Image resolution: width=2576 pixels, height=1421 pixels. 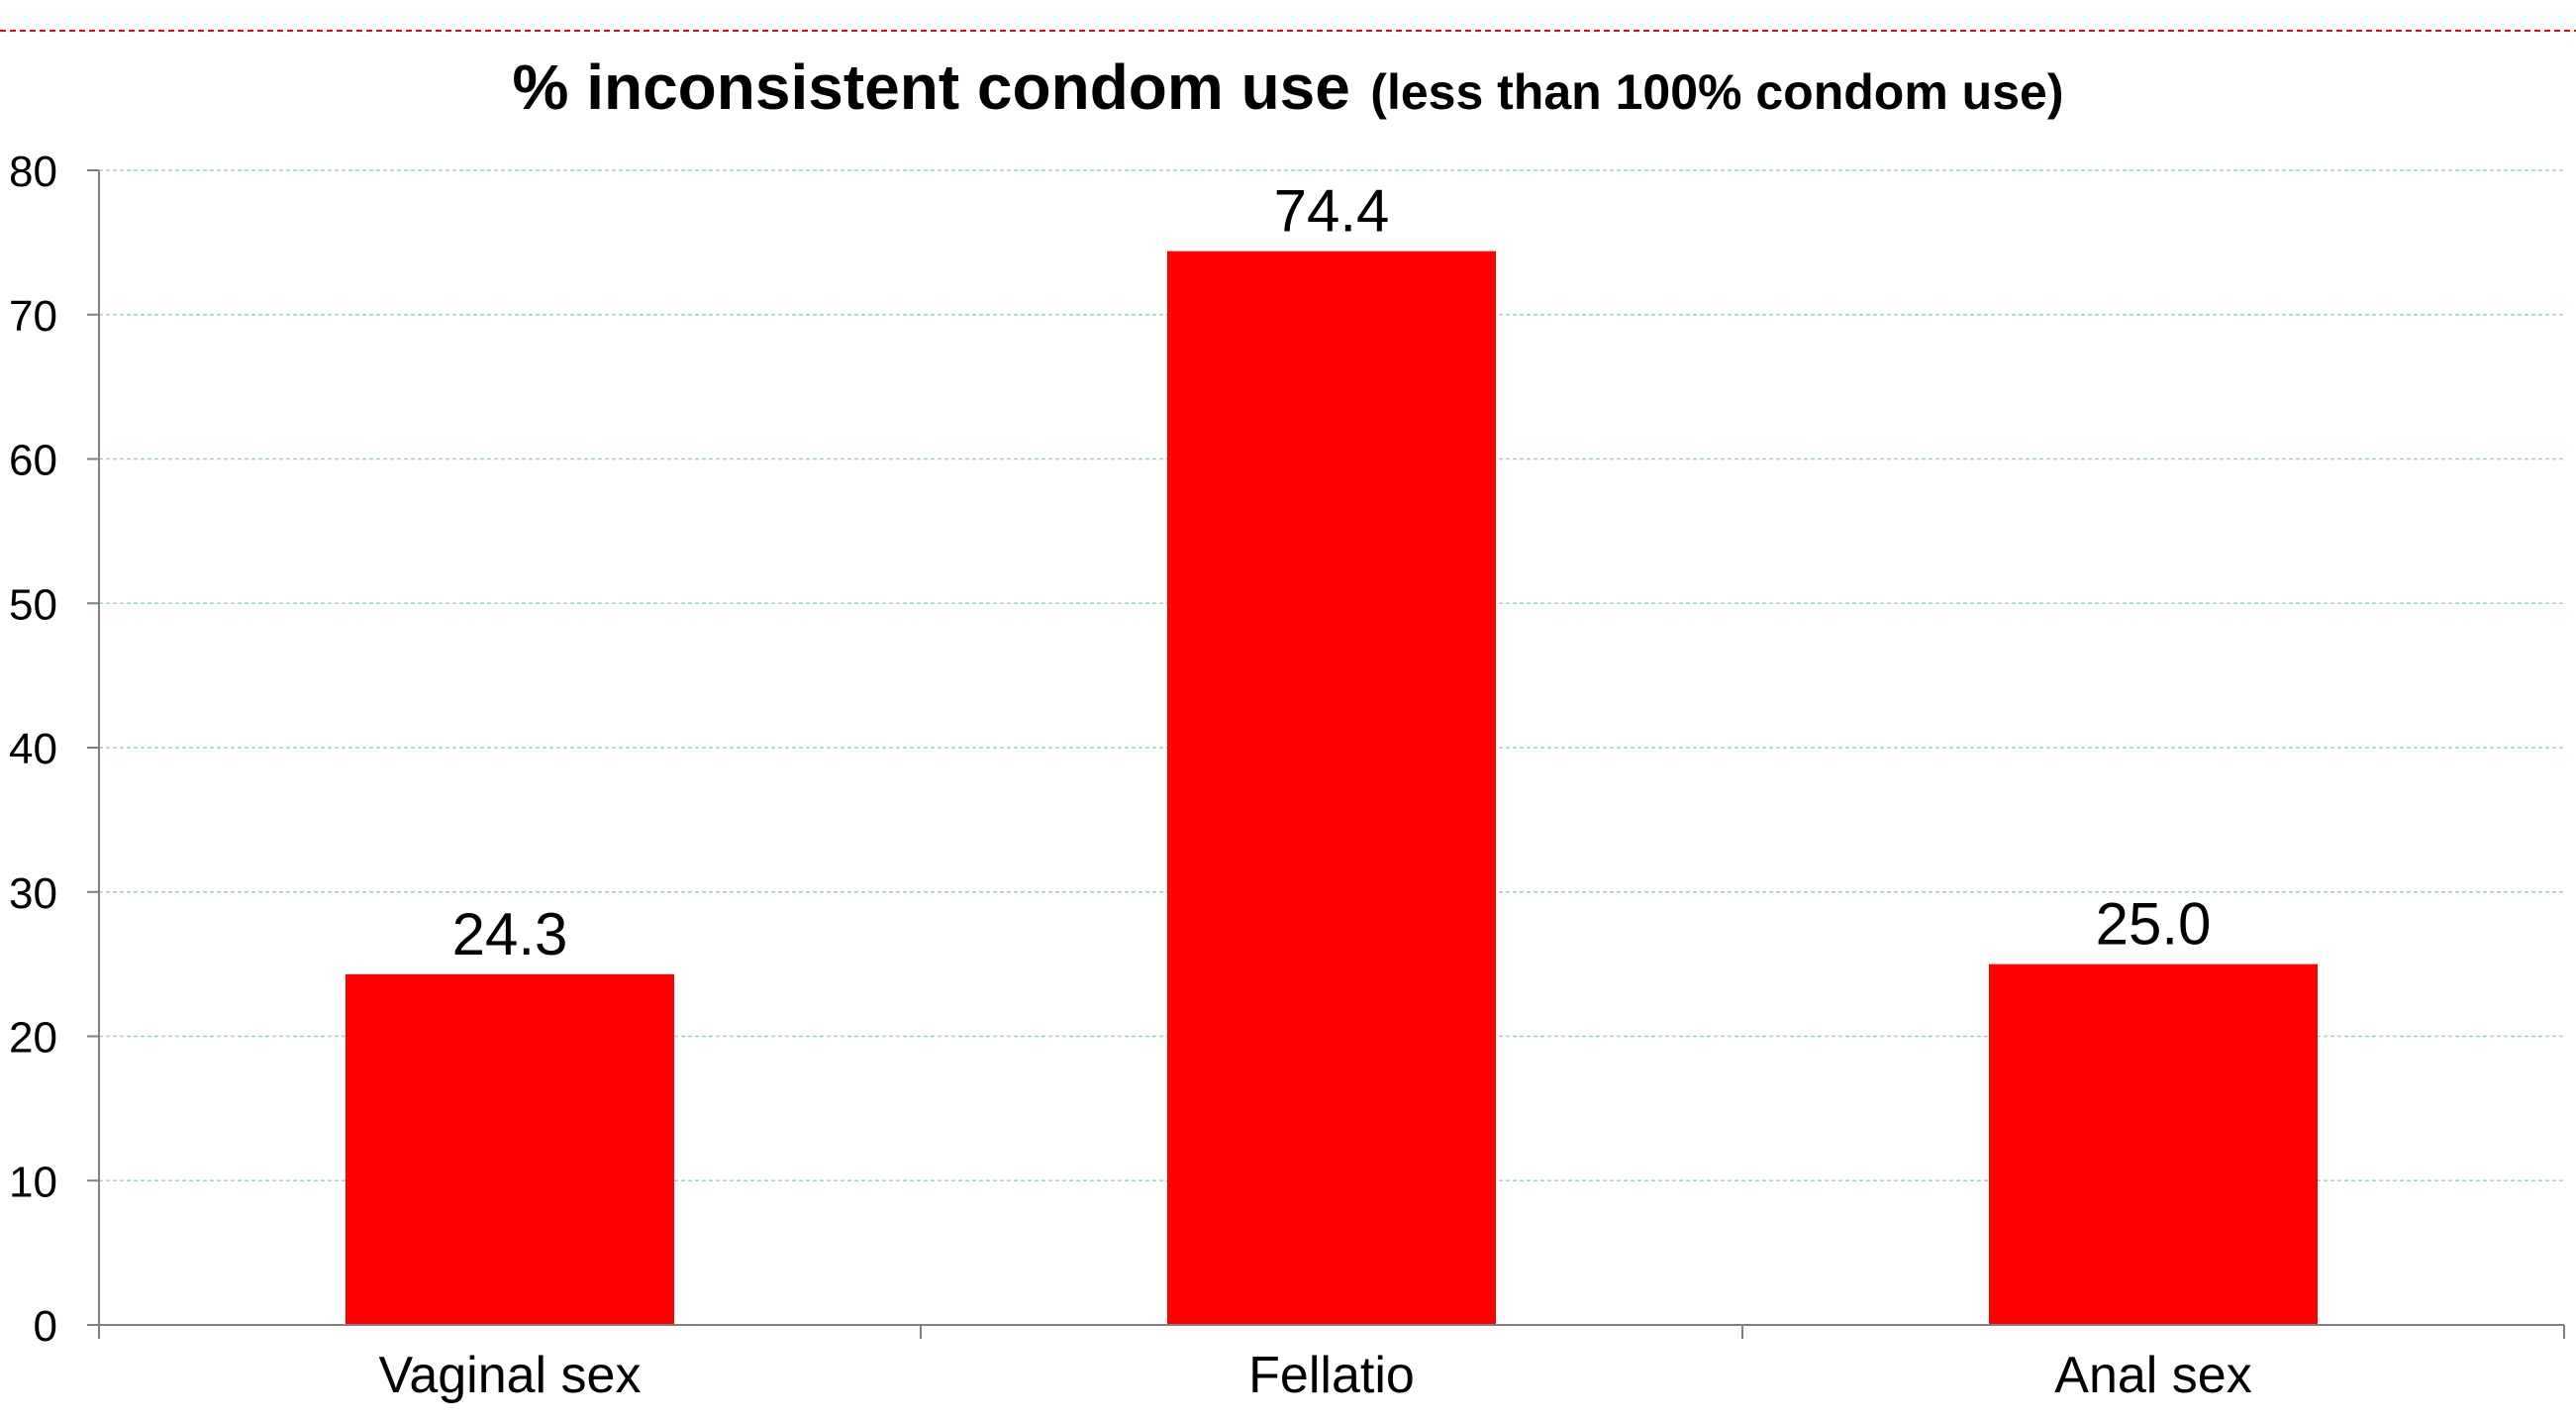 I want to click on y-tick-label: 10, so click(x=33, y=1182).